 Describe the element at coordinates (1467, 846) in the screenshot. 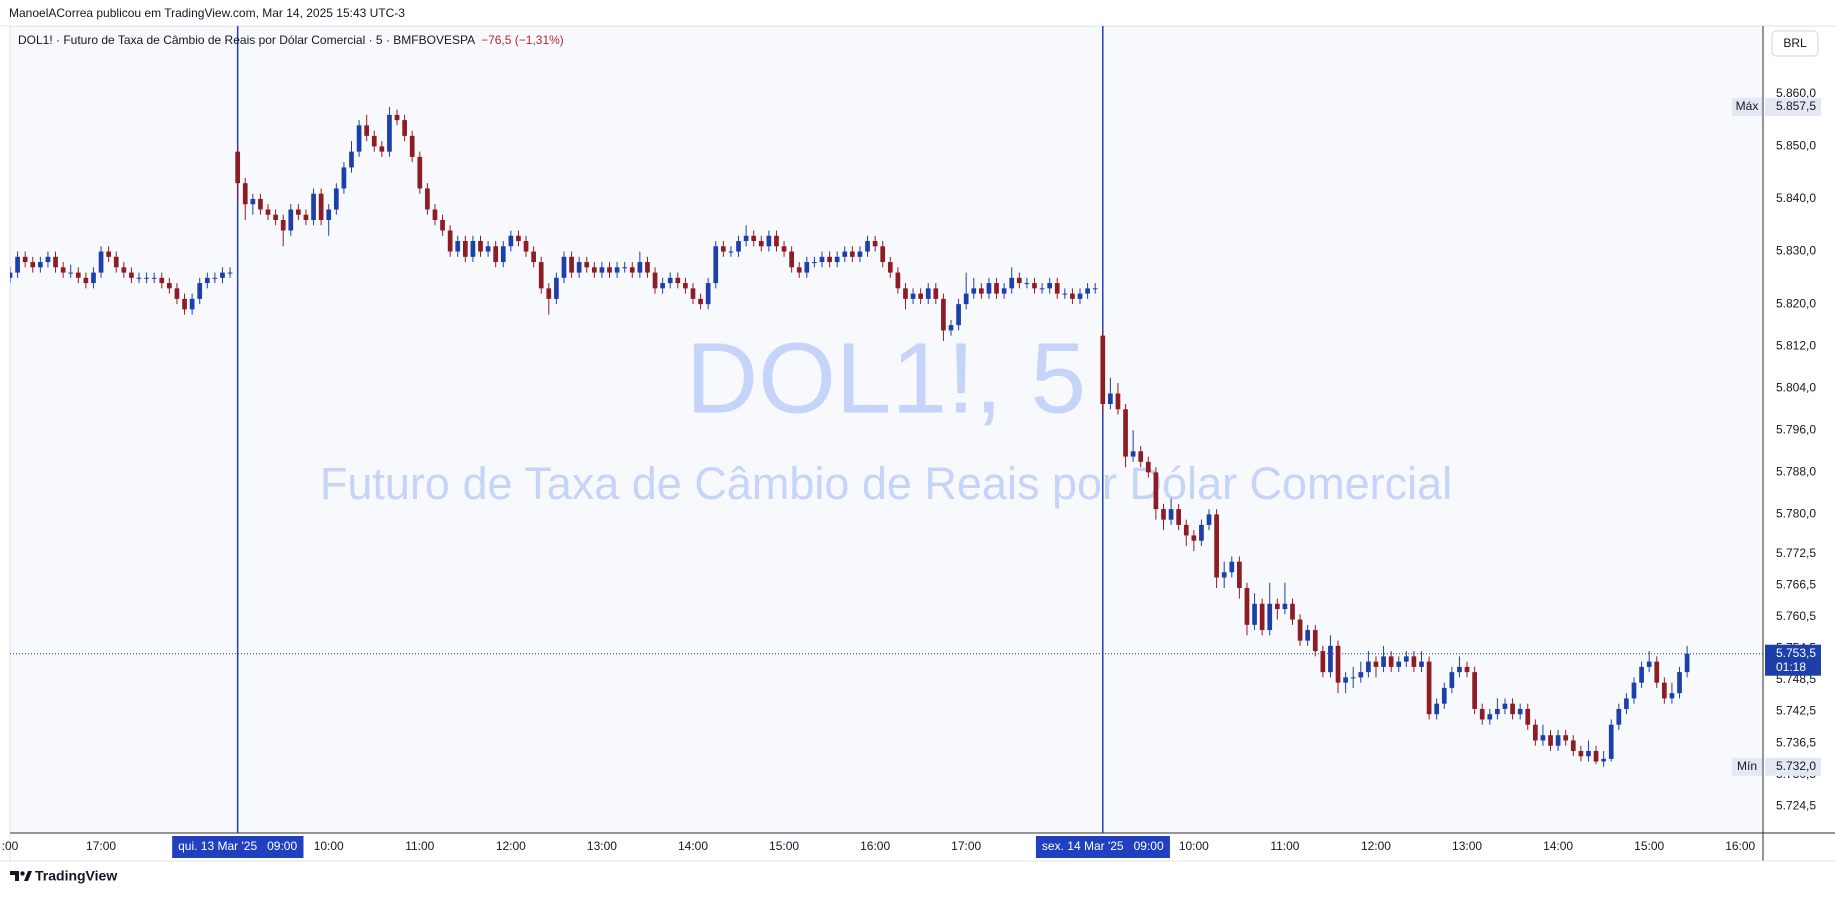

I see `x-tick-label: 13:00` at that location.